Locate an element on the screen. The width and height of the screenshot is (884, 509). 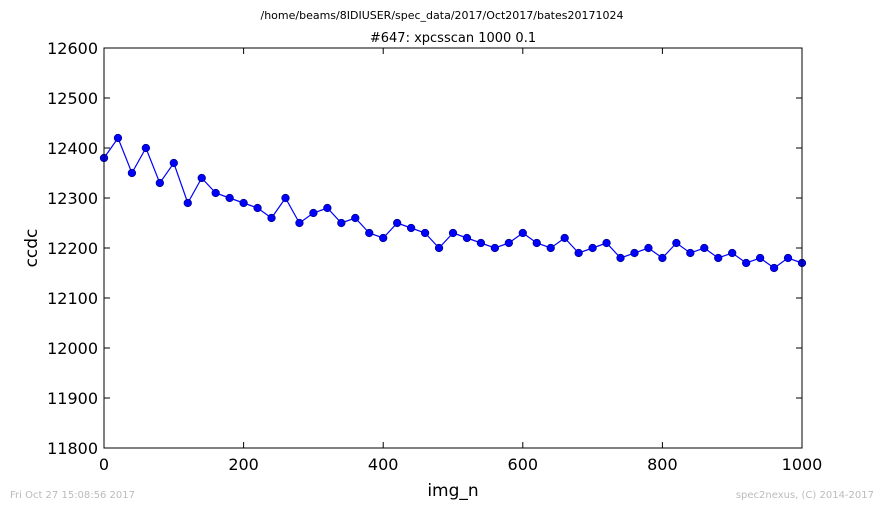
y-tick-label: 12100 is located at coordinates (72, 298).